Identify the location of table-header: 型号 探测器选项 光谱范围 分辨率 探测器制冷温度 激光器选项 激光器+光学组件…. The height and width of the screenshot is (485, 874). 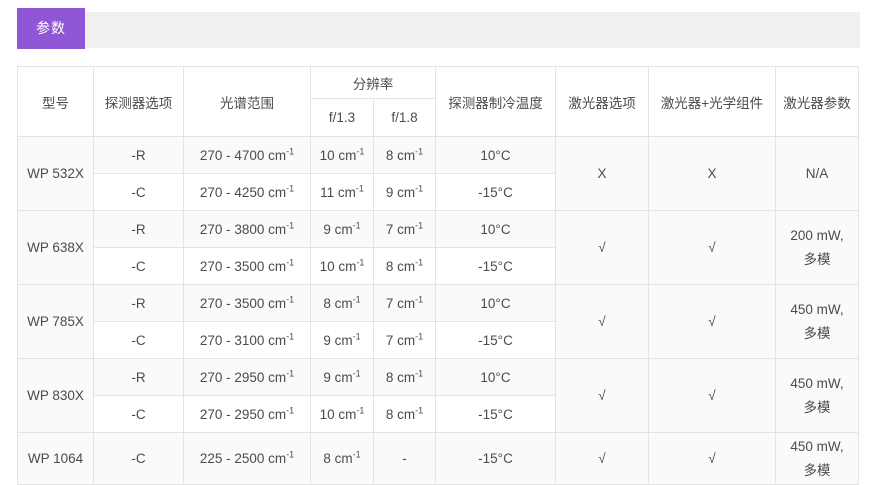
(438, 101).